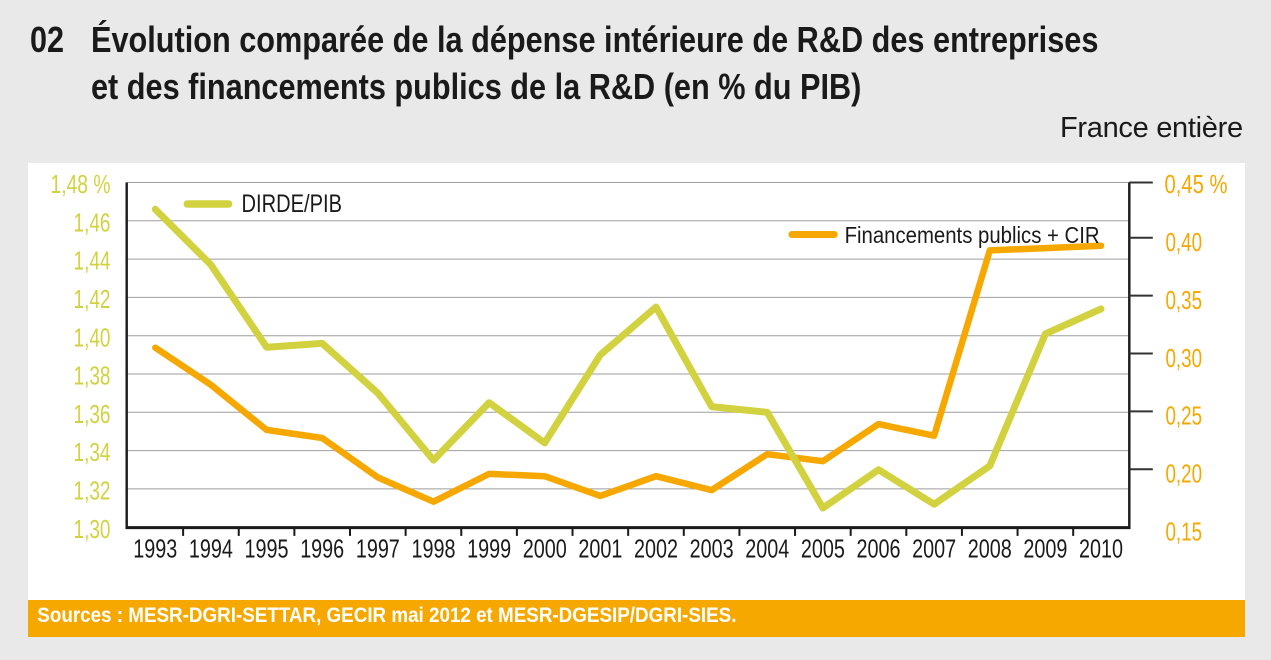  I want to click on svg-text: 1995, so click(267, 548).